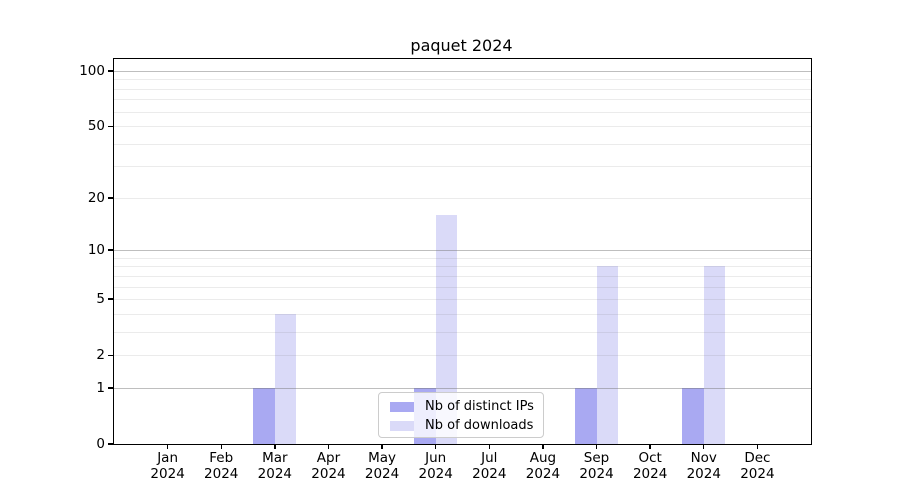  Describe the element at coordinates (100, 387) in the screenshot. I see `y-tick-label-1: 1` at that location.